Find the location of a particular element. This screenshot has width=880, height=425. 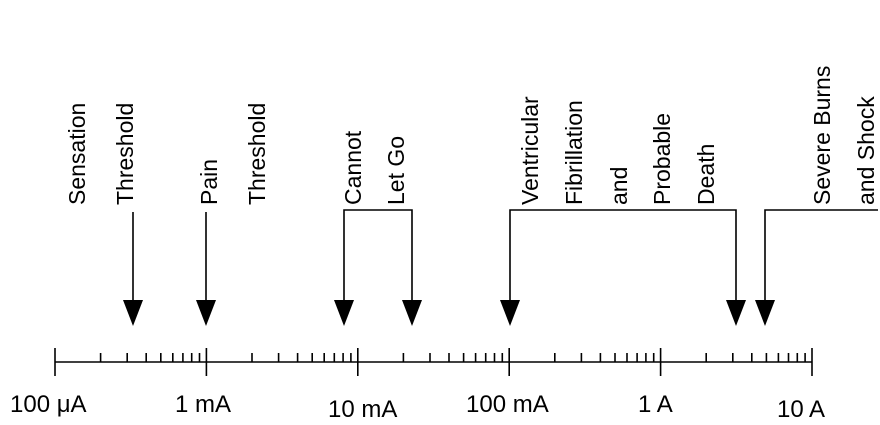

severe-burns-annotation: Severe Burns and Shock is located at coordinates (817, 196).